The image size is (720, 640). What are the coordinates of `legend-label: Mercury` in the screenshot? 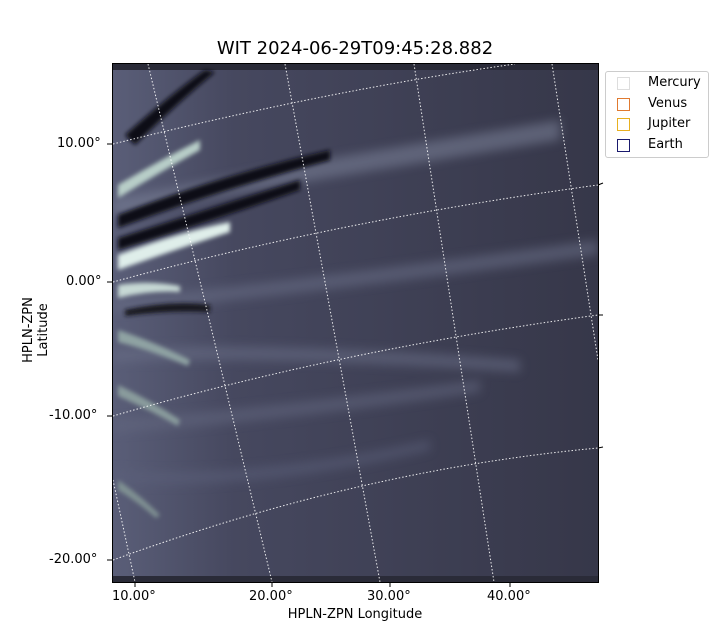 It's located at (674, 82).